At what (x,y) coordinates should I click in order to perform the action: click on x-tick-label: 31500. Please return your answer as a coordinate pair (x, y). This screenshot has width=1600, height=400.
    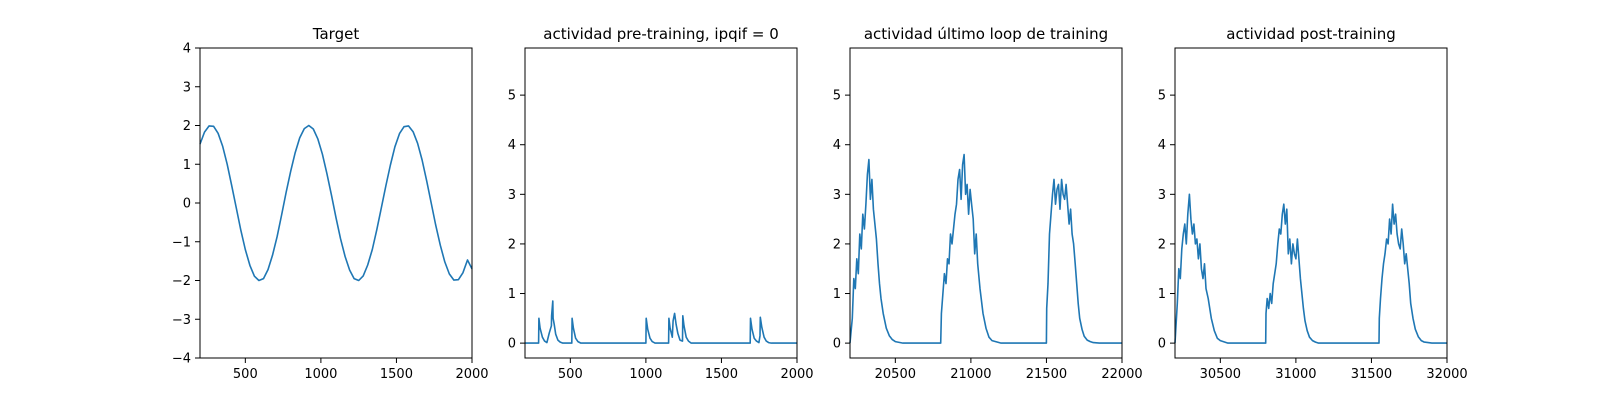
    Looking at the image, I should click on (1371, 374).